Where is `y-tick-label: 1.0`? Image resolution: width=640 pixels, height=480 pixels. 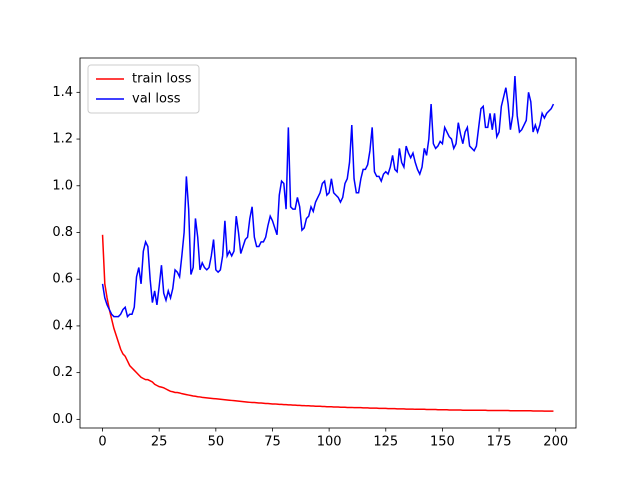 y-tick-label: 1.0 is located at coordinates (62, 185).